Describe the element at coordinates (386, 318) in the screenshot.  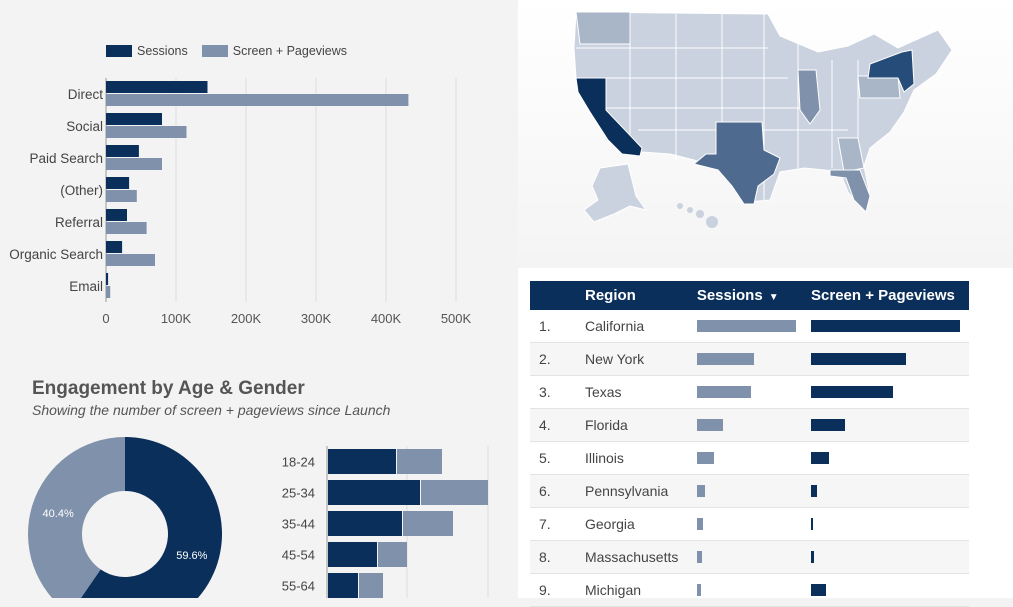
I see `x-tick-label: 400K` at that location.